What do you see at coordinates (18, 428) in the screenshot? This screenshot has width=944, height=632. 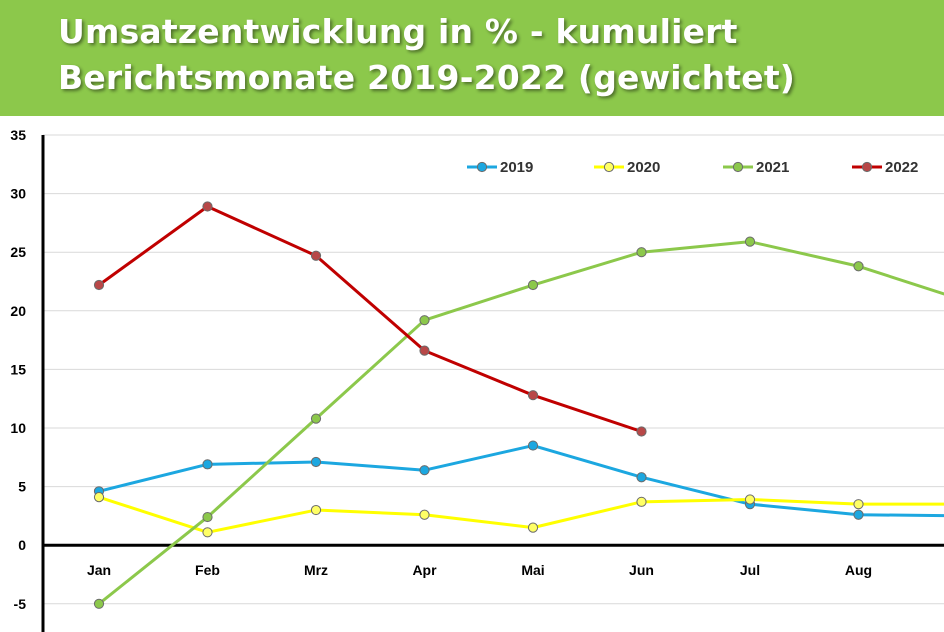 I see `y-tick-label: 10` at bounding box center [18, 428].